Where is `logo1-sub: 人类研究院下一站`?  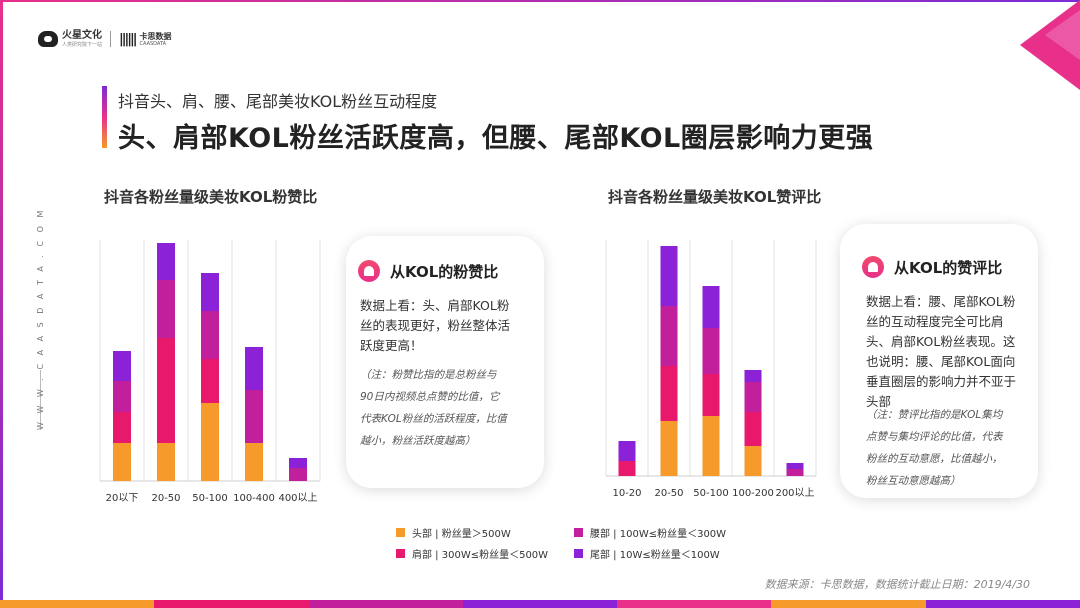
logo1-sub: 人类研究院下一站 is located at coordinates (82, 45).